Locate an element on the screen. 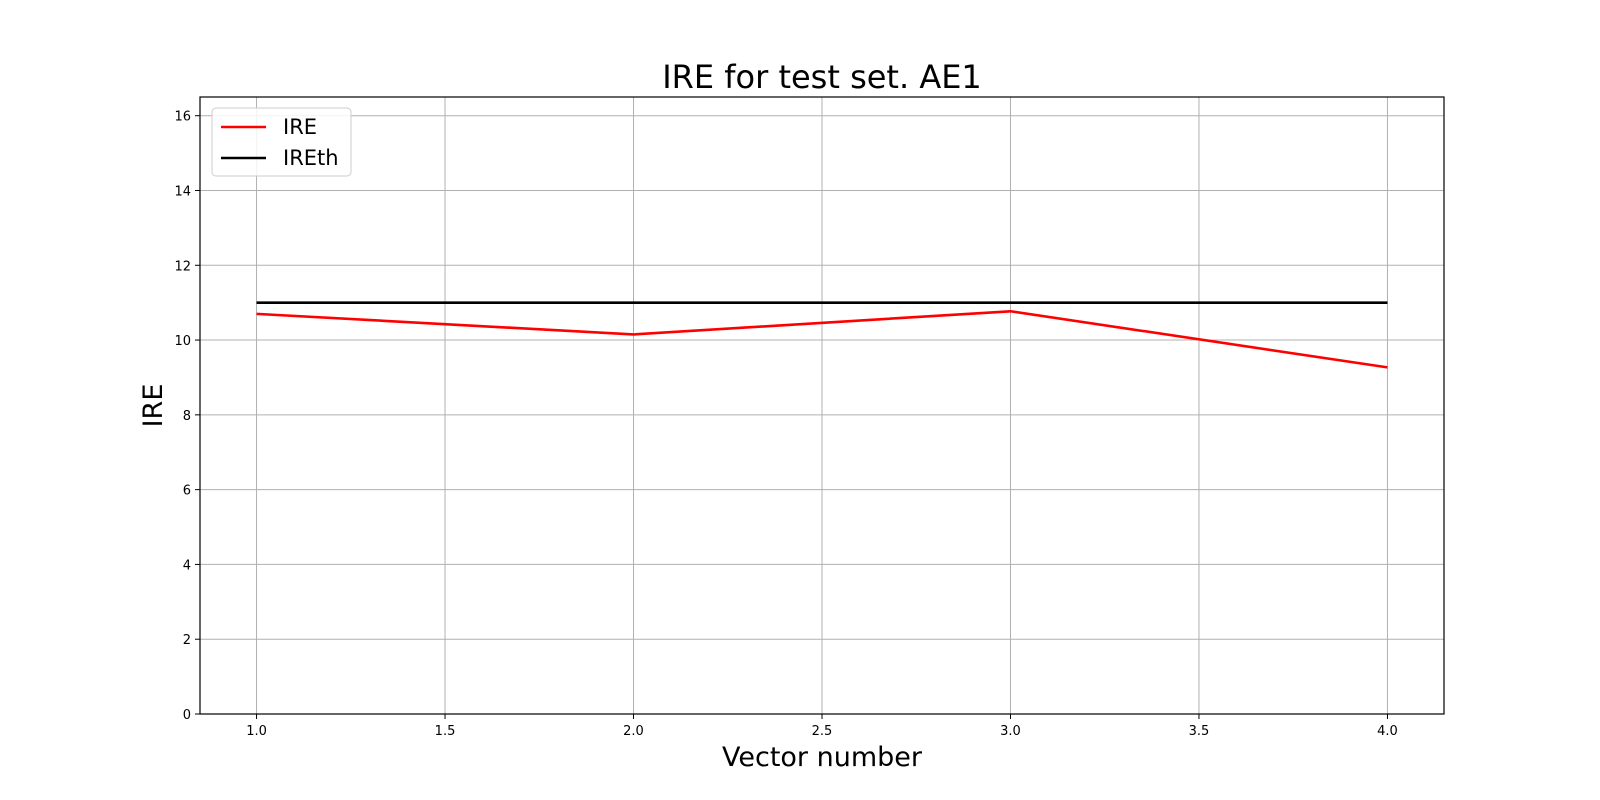  x-tick-label: 3.5 is located at coordinates (1199, 731).